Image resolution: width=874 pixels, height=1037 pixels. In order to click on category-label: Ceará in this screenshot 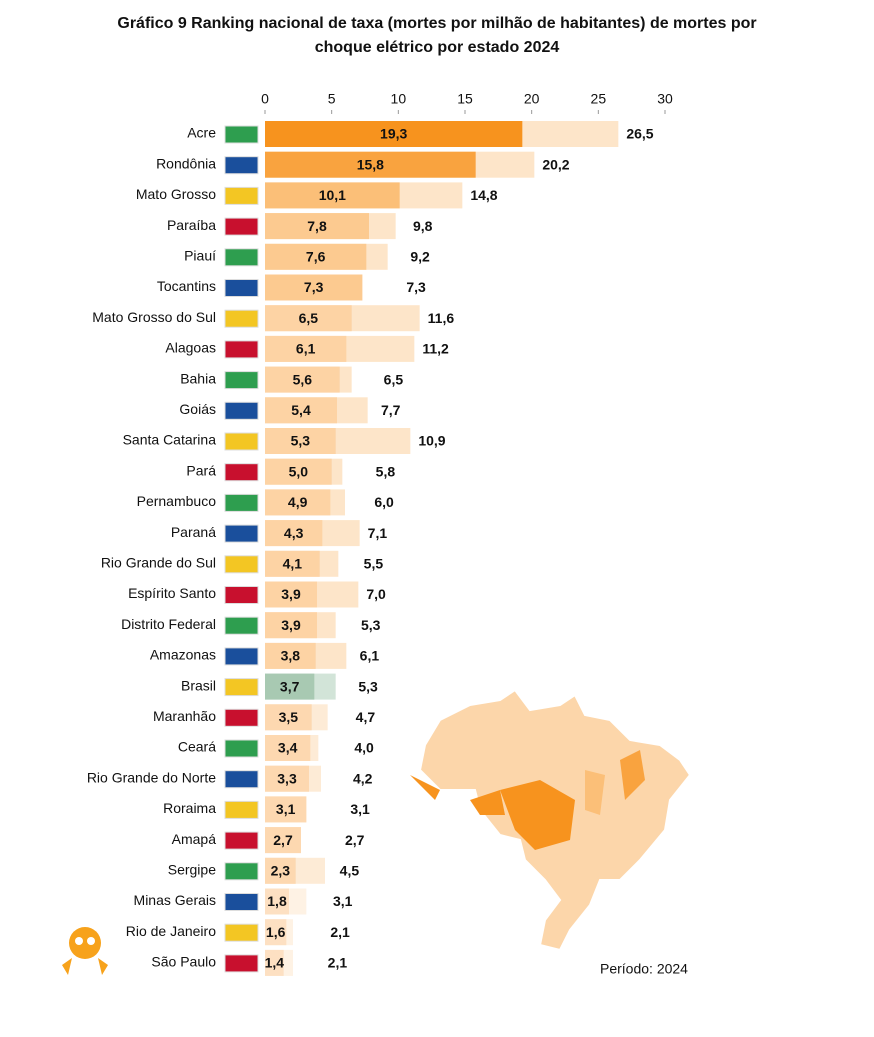, I will do `click(197, 747)`.